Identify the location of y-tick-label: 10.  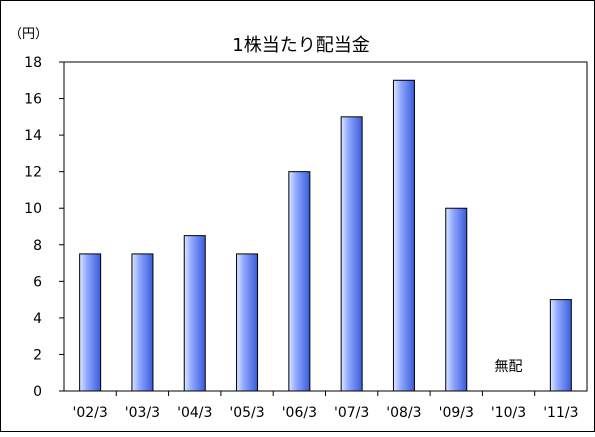
(33, 209).